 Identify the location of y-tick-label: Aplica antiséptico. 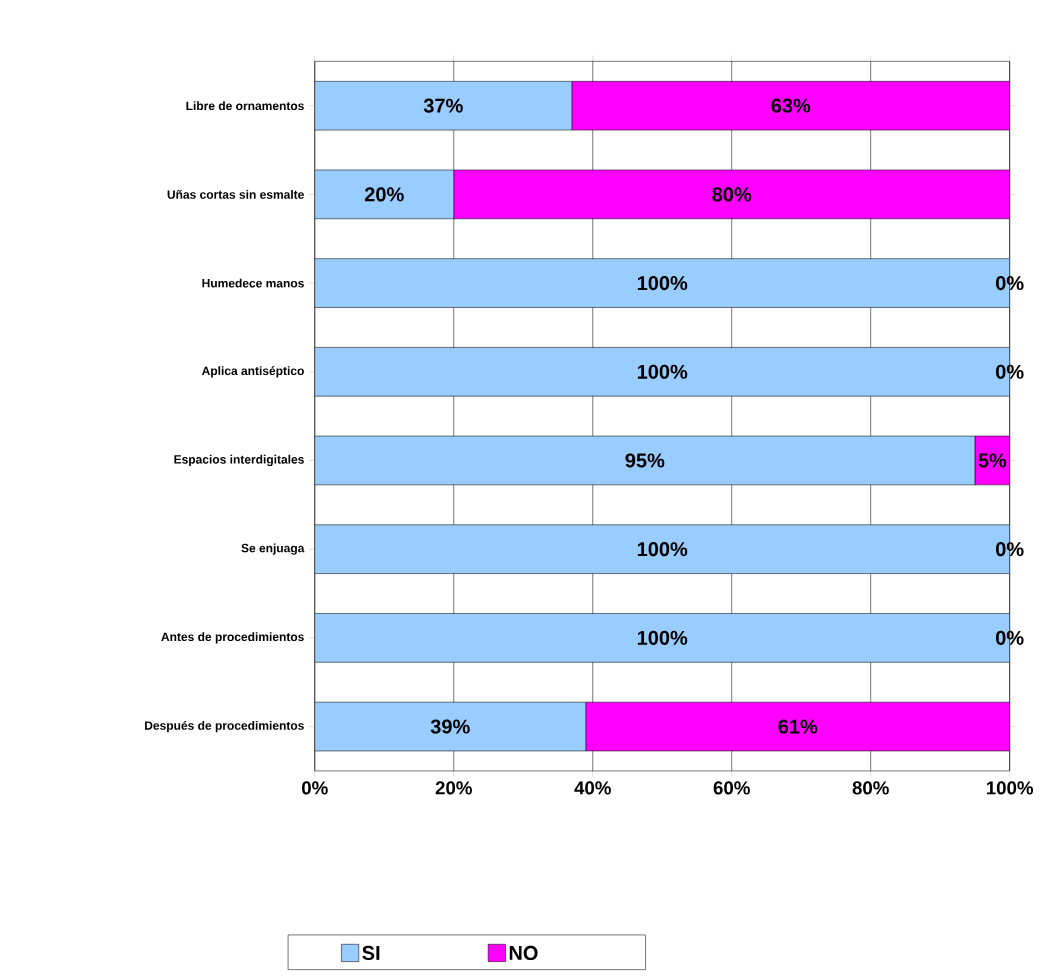
(252, 371).